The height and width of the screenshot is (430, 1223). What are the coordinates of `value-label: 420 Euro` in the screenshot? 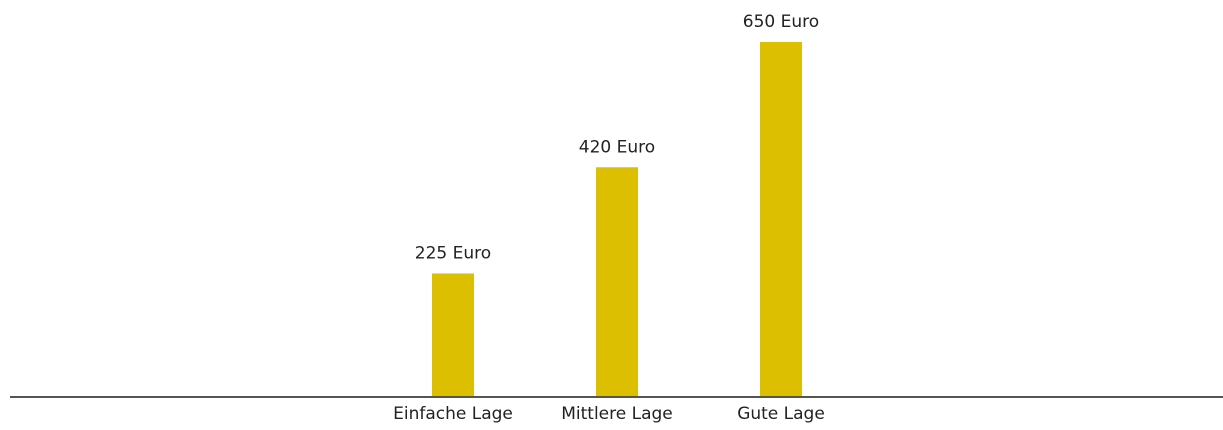 It's located at (617, 147).